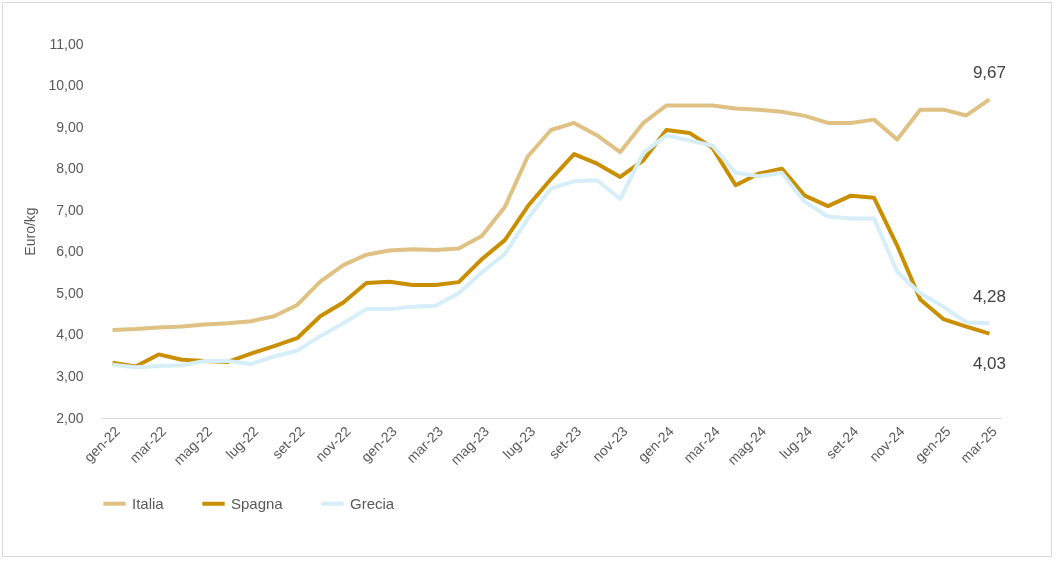 The image size is (1056, 561). What do you see at coordinates (70, 209) in the screenshot?
I see `y-tick-label: 7,00` at bounding box center [70, 209].